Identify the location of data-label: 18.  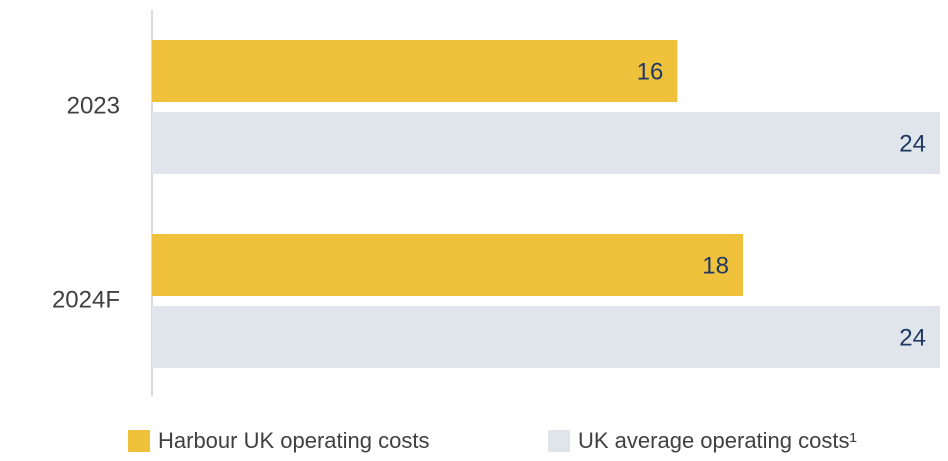
(715, 265).